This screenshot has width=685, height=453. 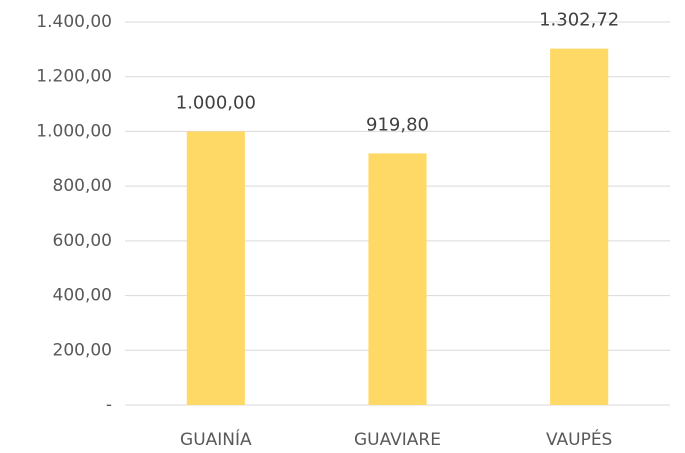 I want to click on x-tick-label: VAUPÉS, so click(x=579, y=439).